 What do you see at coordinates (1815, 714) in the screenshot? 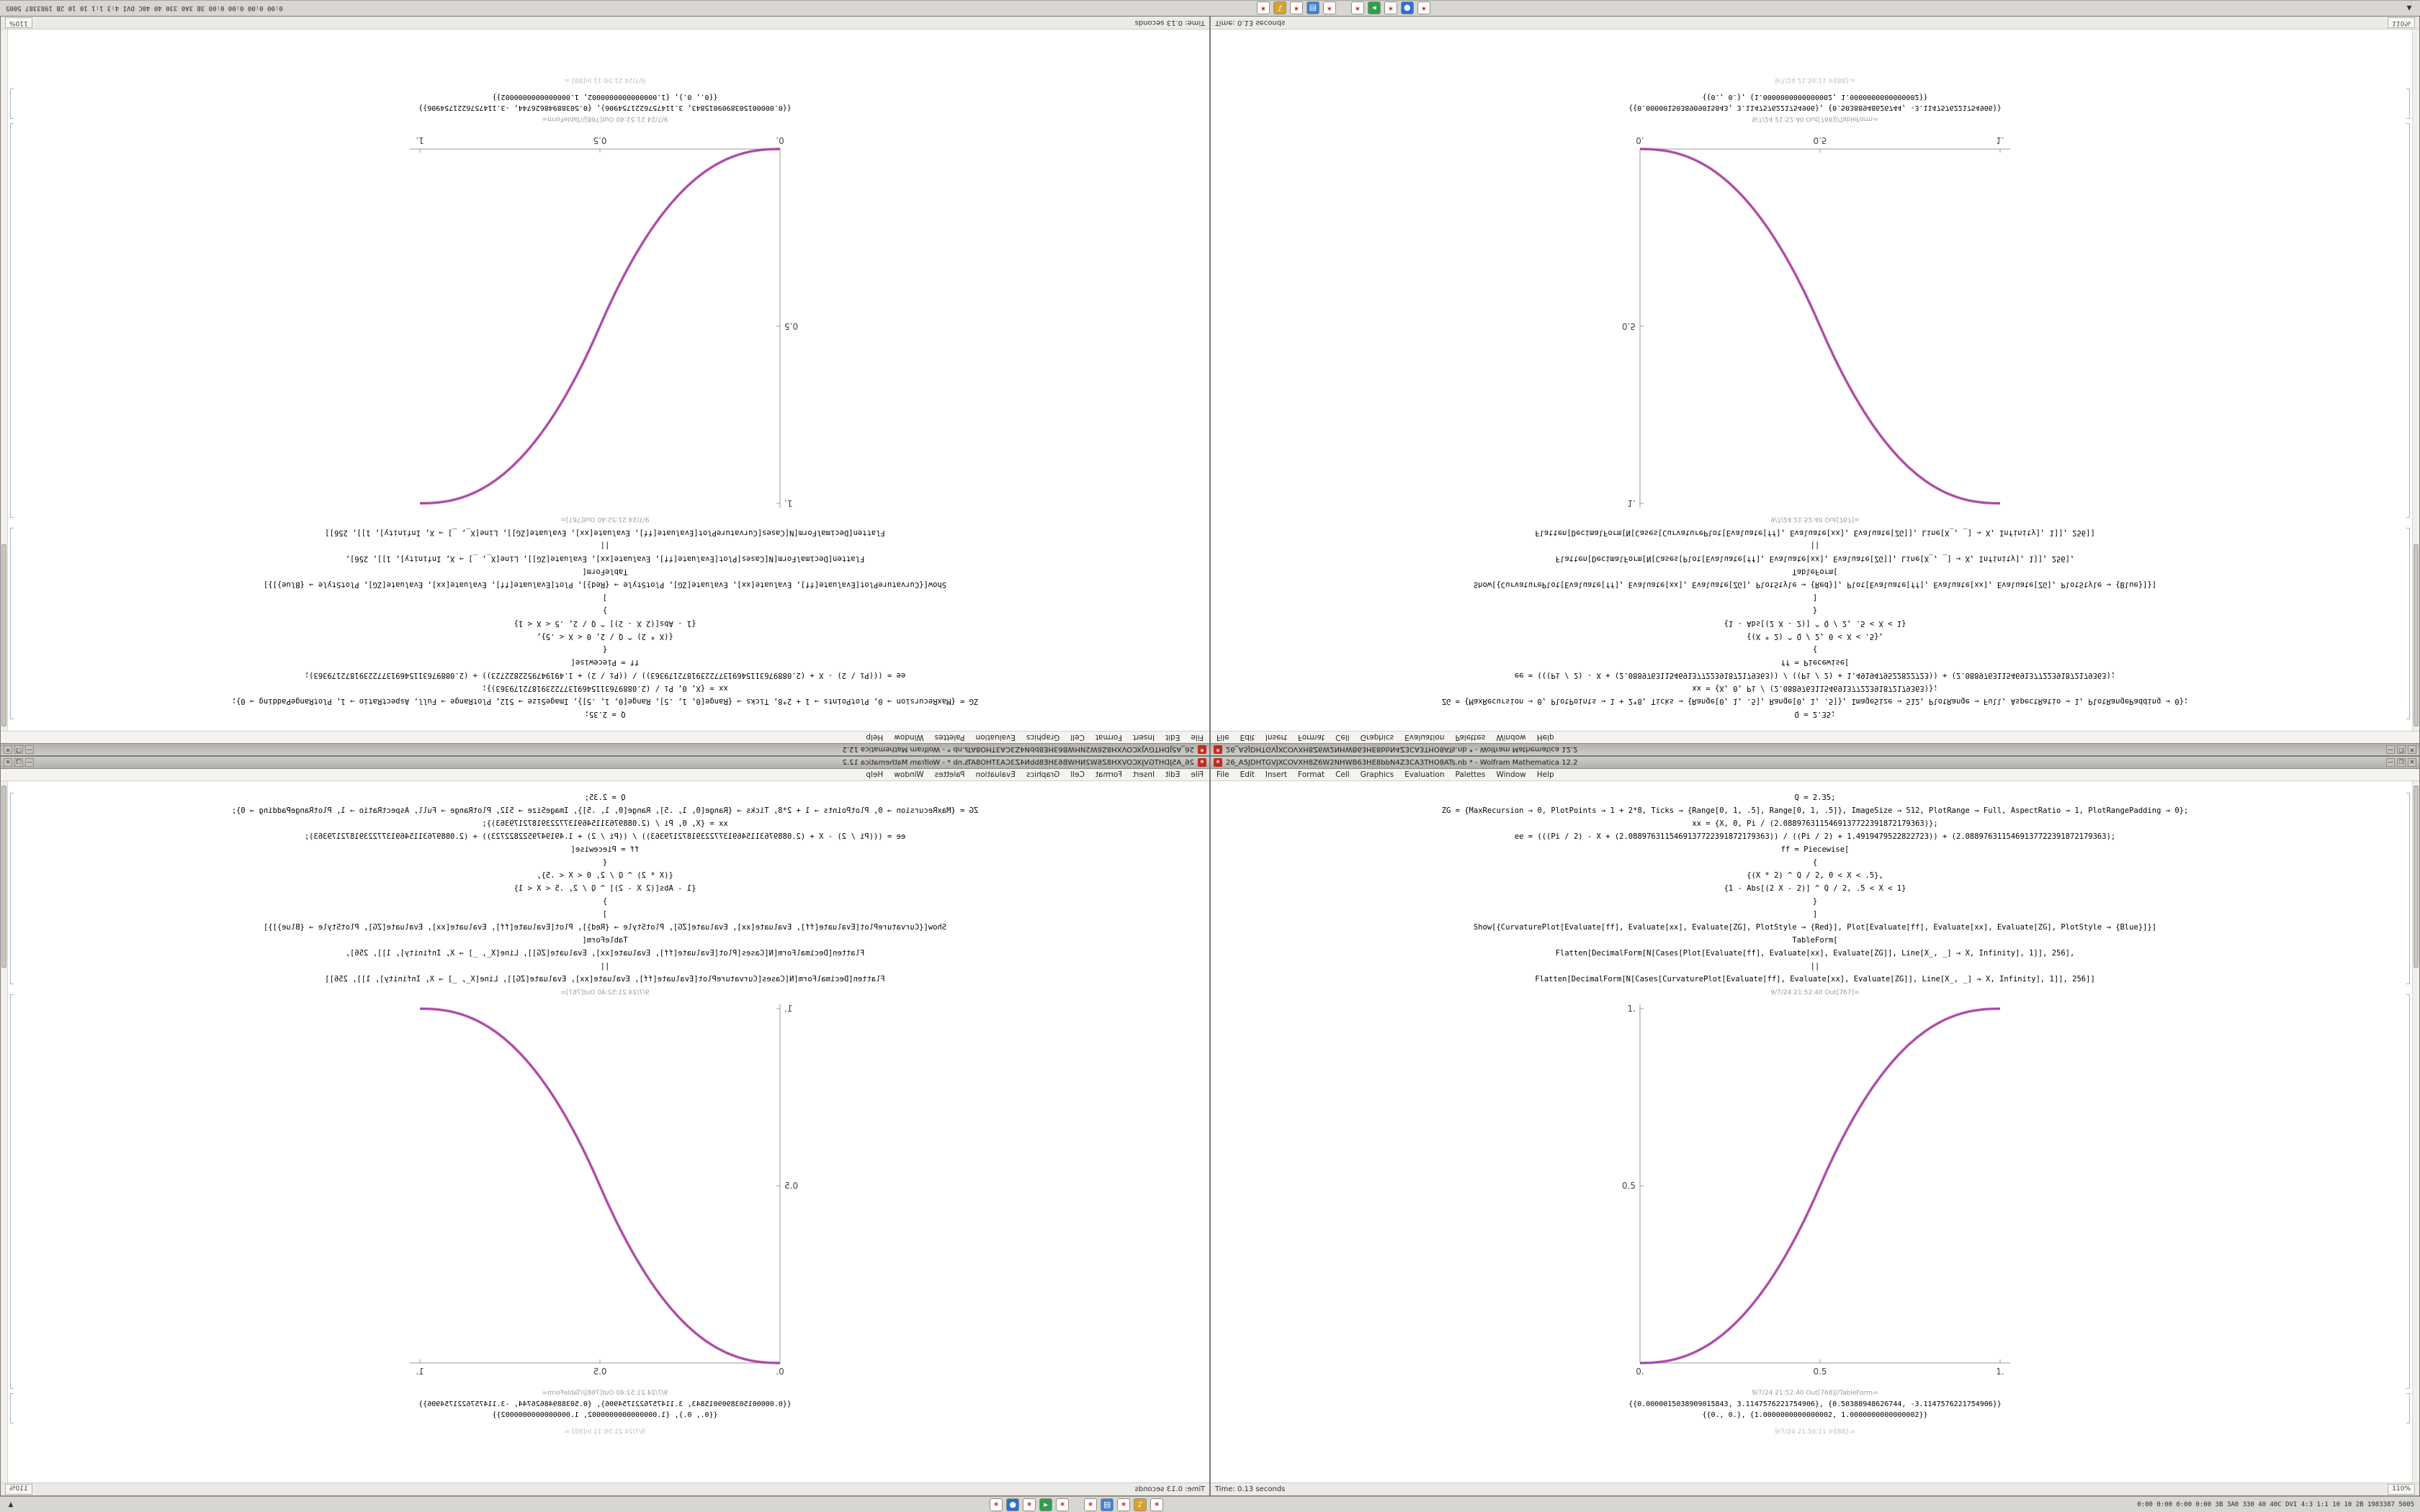
I see `input-code-line: Q = 2.35;` at bounding box center [1815, 714].